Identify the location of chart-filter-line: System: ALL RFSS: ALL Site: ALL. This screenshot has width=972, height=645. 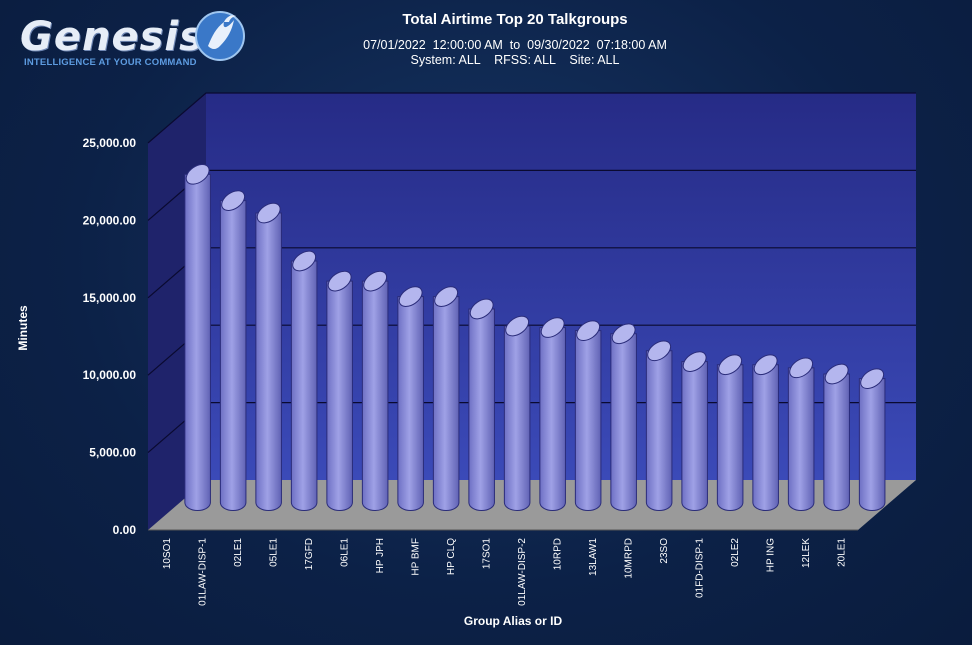
(515, 60).